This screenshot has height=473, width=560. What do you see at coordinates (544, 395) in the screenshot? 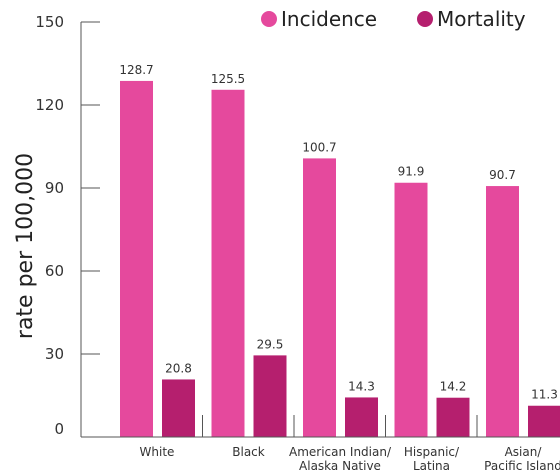
I see `data-label: 11.3` at bounding box center [544, 395].